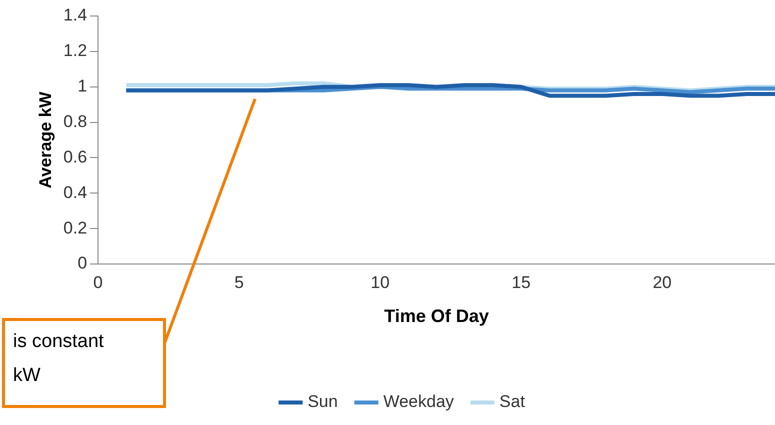  What do you see at coordinates (75, 50) in the screenshot?
I see `y-tick-label: 1.2` at bounding box center [75, 50].